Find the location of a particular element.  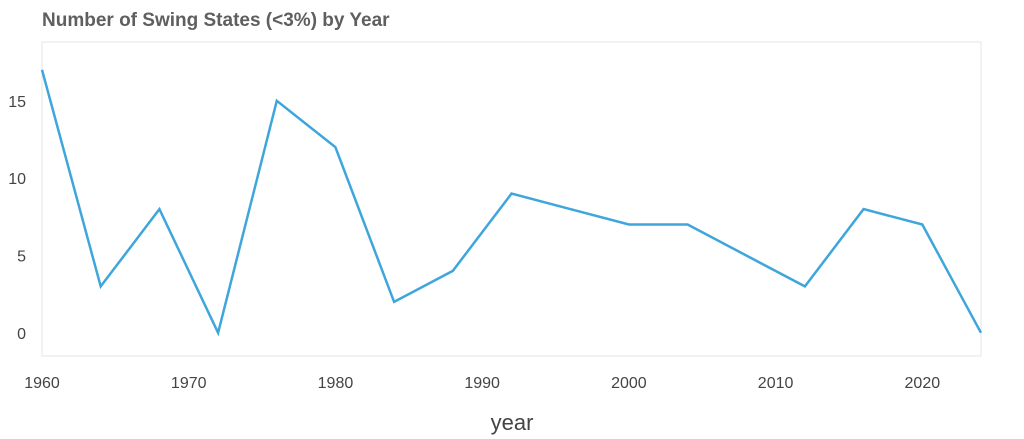

x-axis: 1960 1970 1980 1990 2000 2010 2020 is located at coordinates (482, 383).